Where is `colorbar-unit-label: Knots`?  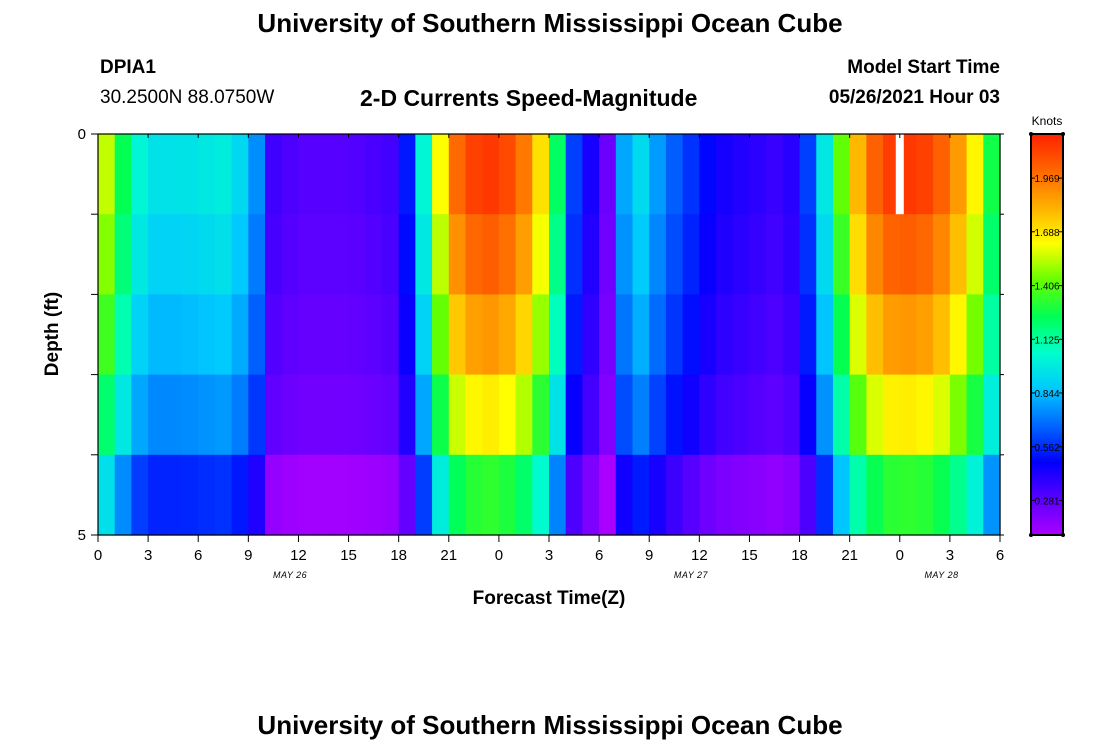 colorbar-unit-label: Knots is located at coordinates (1047, 121).